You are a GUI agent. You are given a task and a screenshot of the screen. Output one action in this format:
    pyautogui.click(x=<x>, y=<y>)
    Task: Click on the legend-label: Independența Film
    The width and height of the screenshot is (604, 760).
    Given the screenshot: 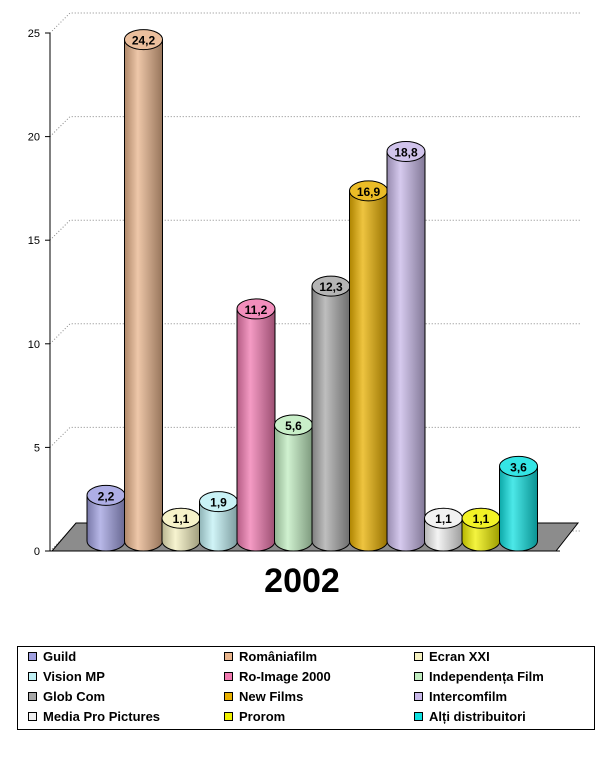 What is the action you would take?
    pyautogui.click(x=486, y=676)
    